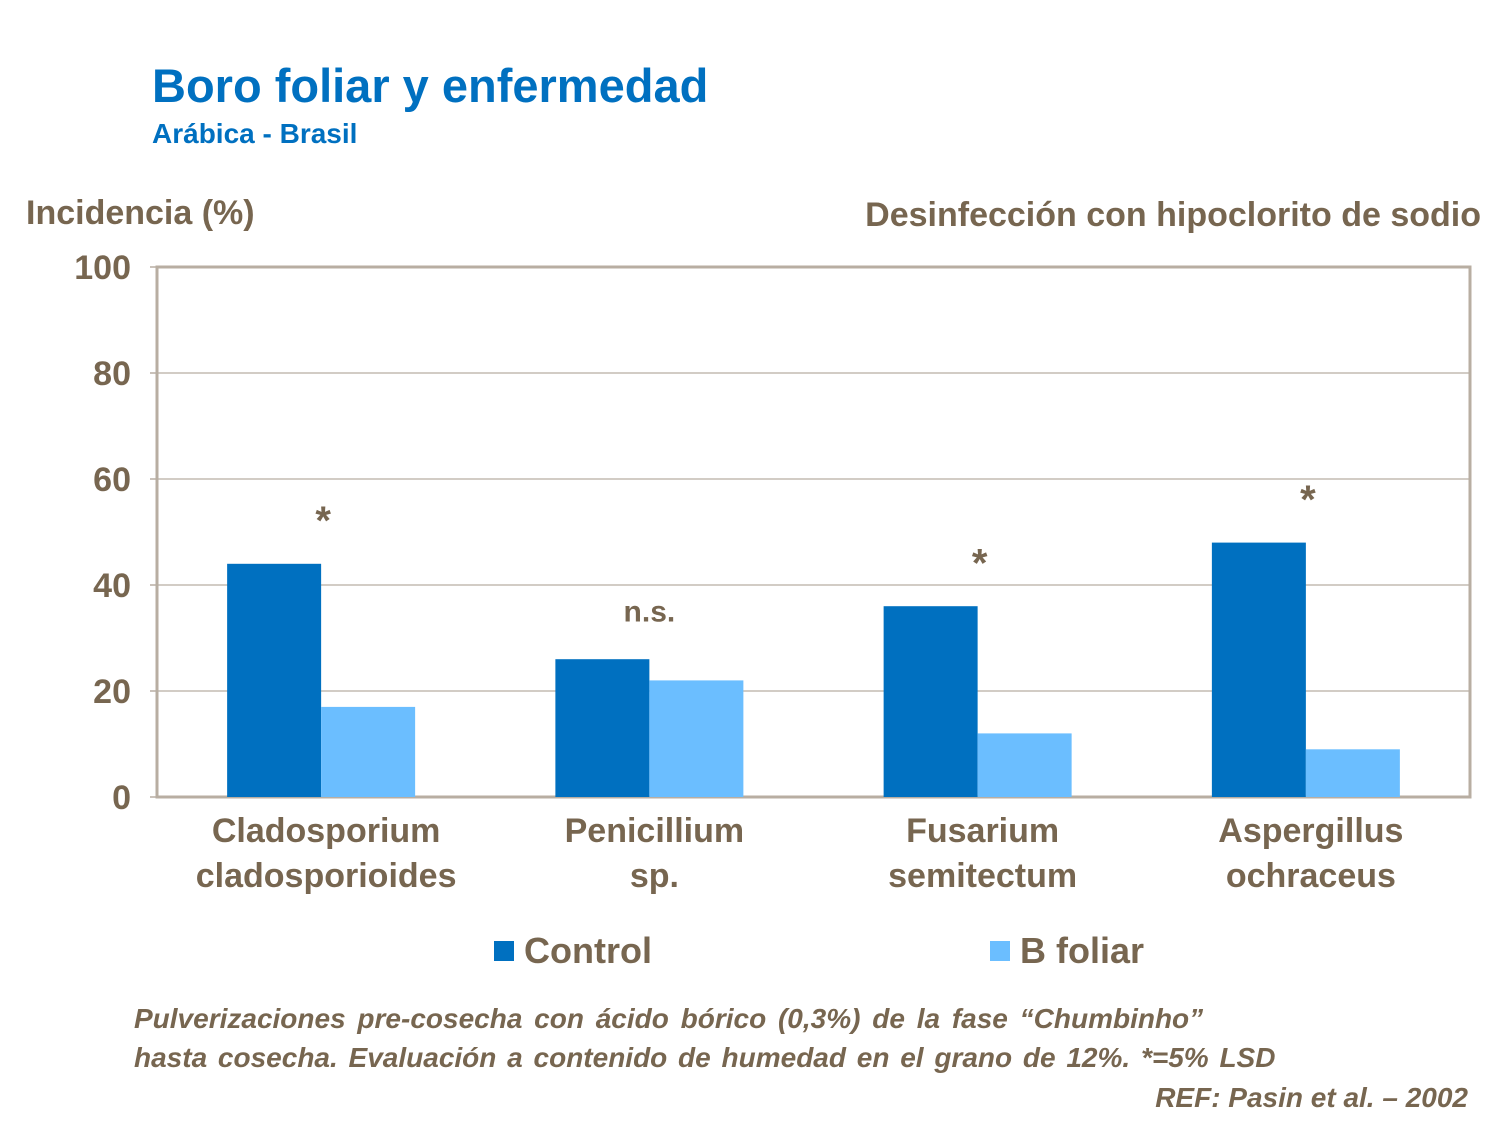  I want to click on x-tick-label: ochraceus, so click(1311, 876).